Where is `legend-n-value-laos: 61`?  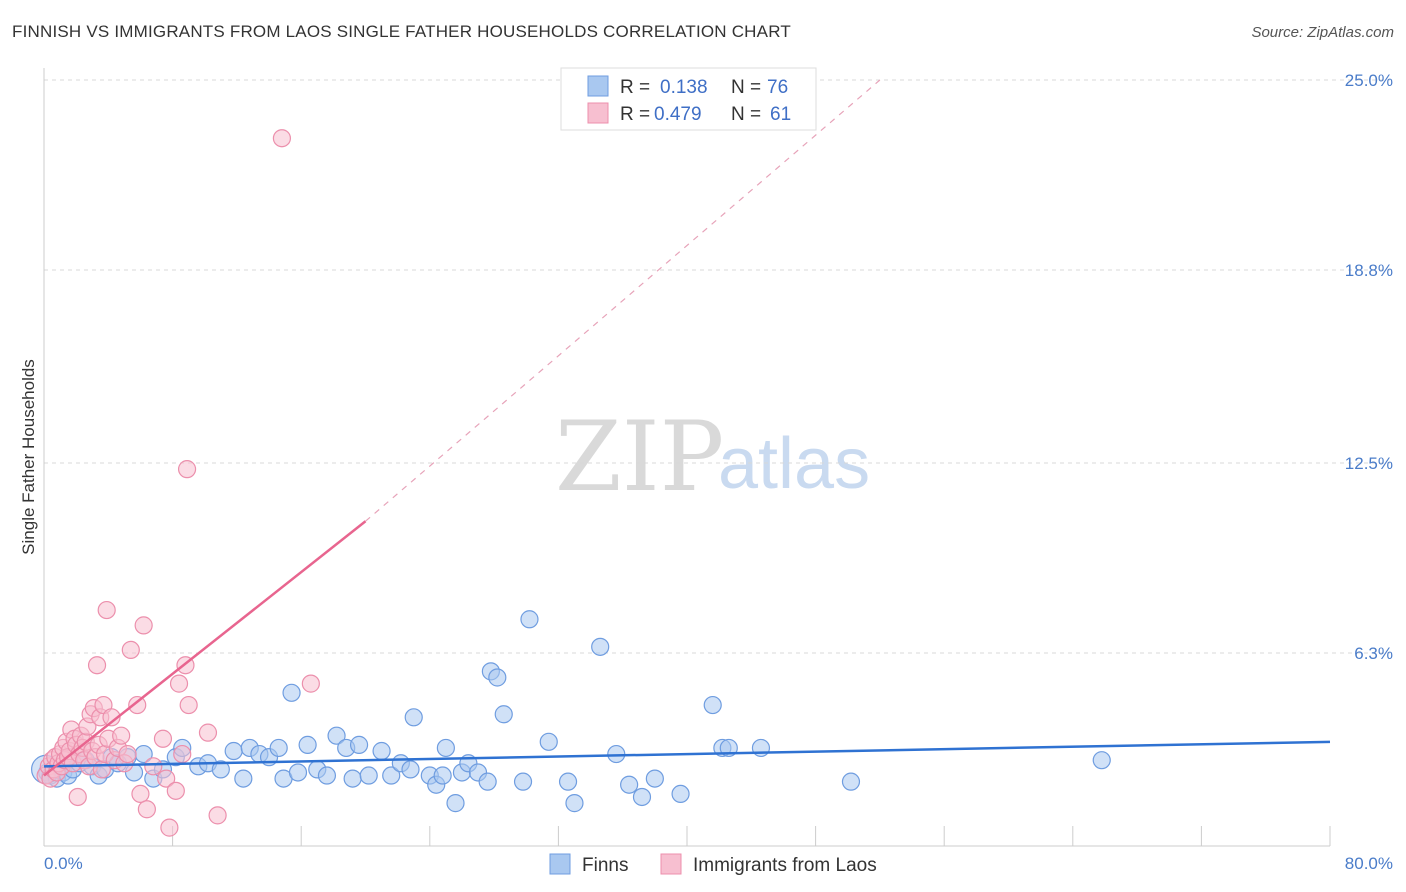 legend-n-value-laos: 61 is located at coordinates (780, 114).